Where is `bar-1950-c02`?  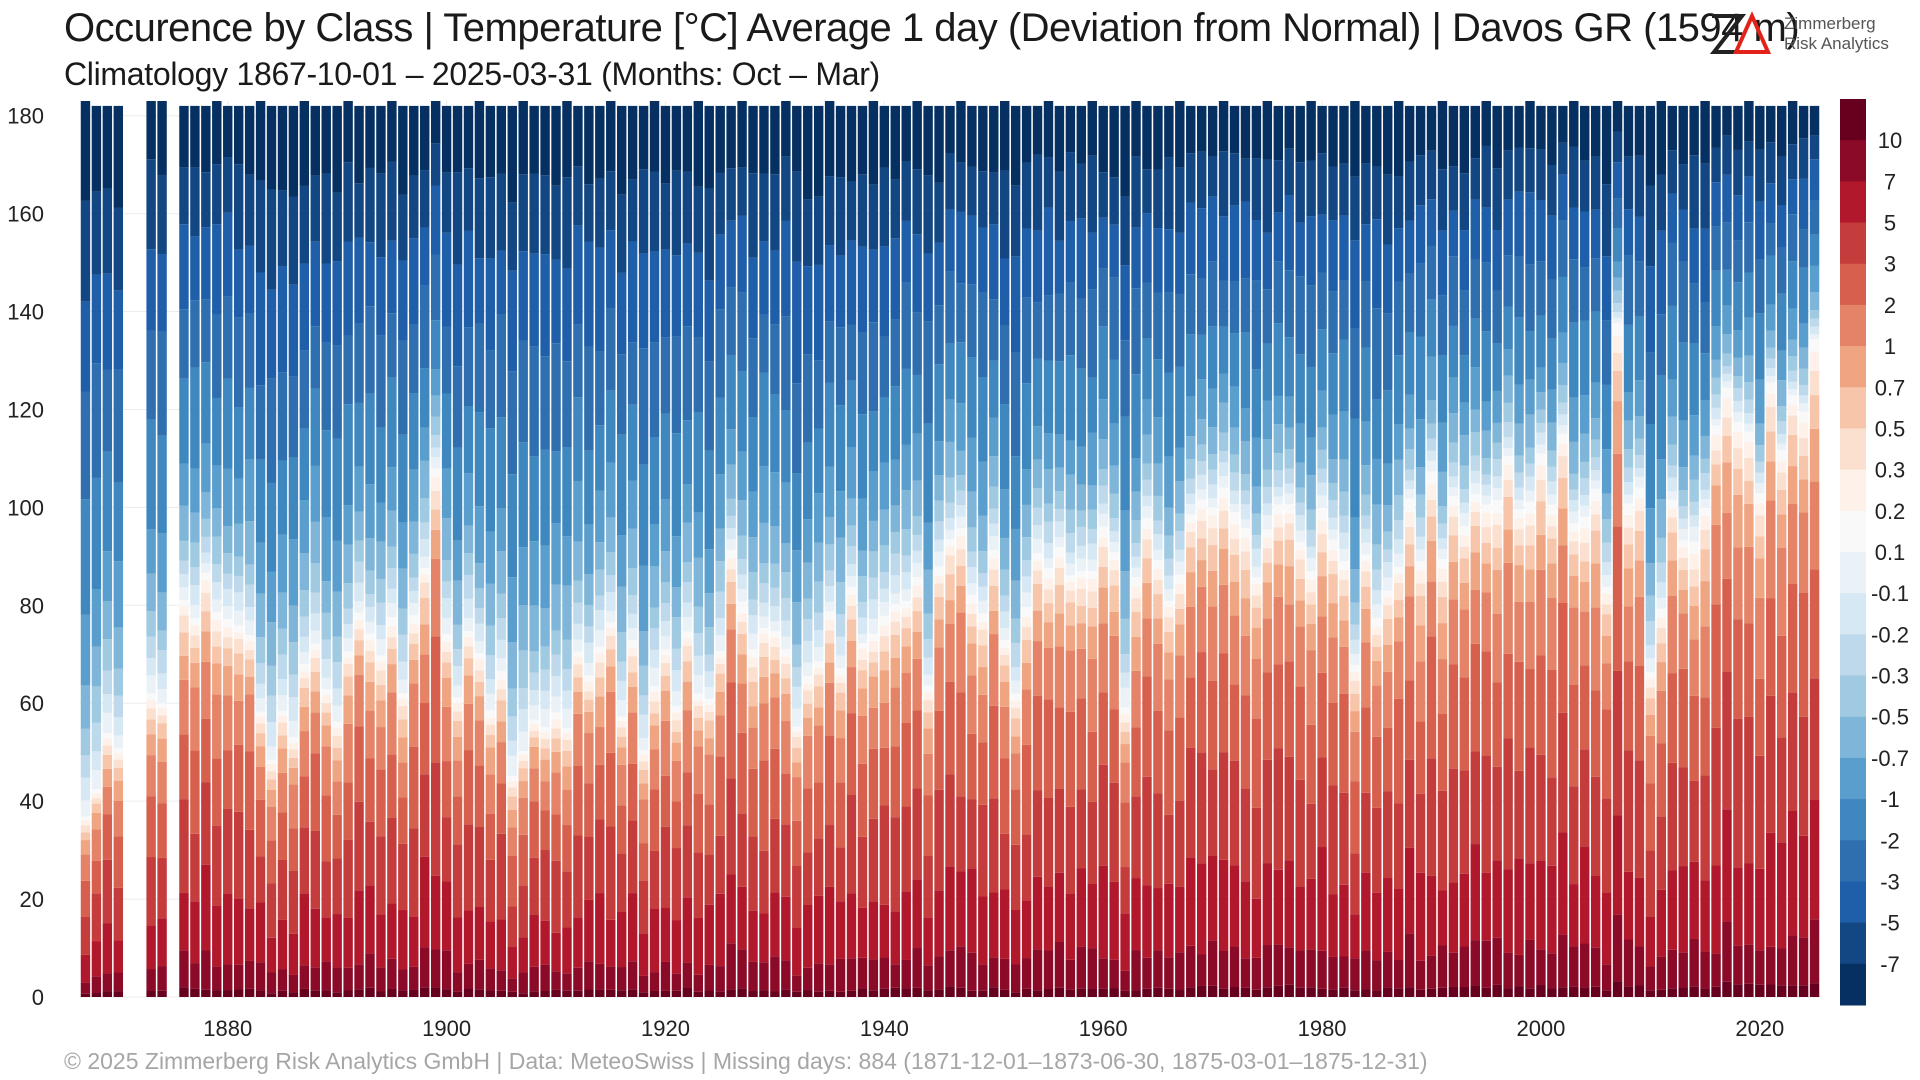 bar-1950-c02 is located at coordinates (994, 564).